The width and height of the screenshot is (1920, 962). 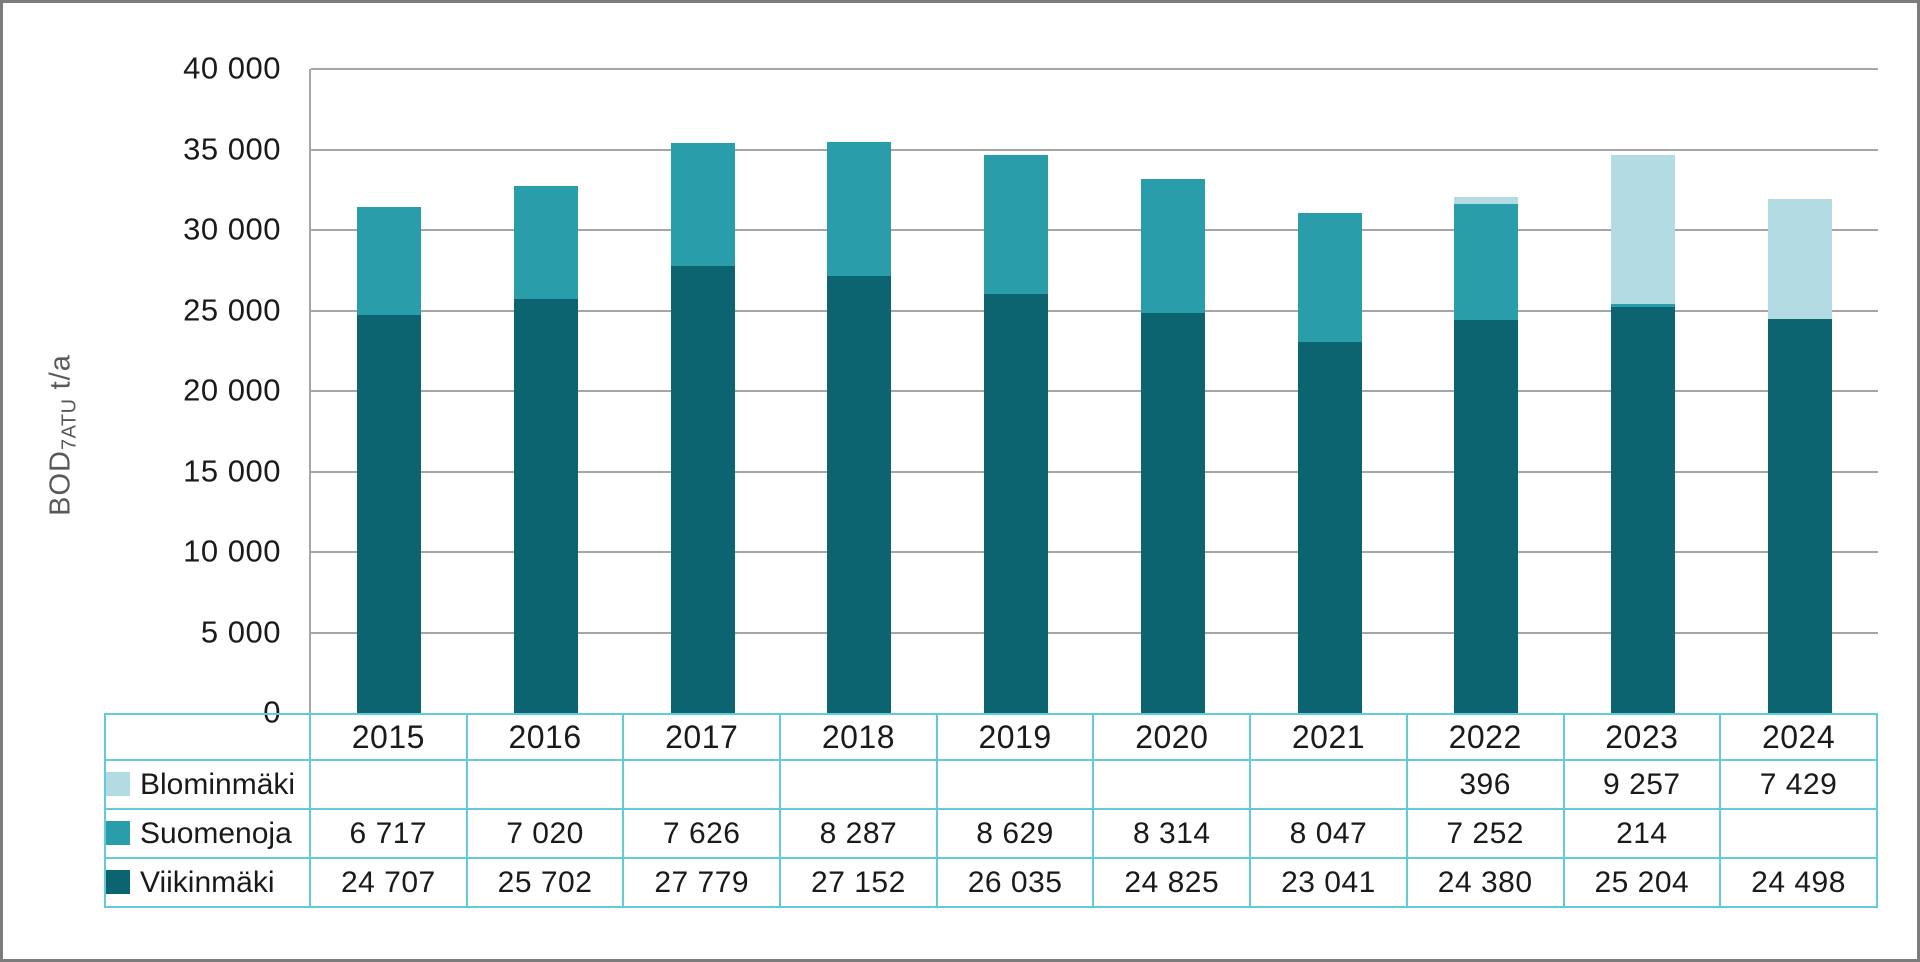 What do you see at coordinates (702, 489) in the screenshot?
I see `bar-segment-Viikinmäki-2017` at bounding box center [702, 489].